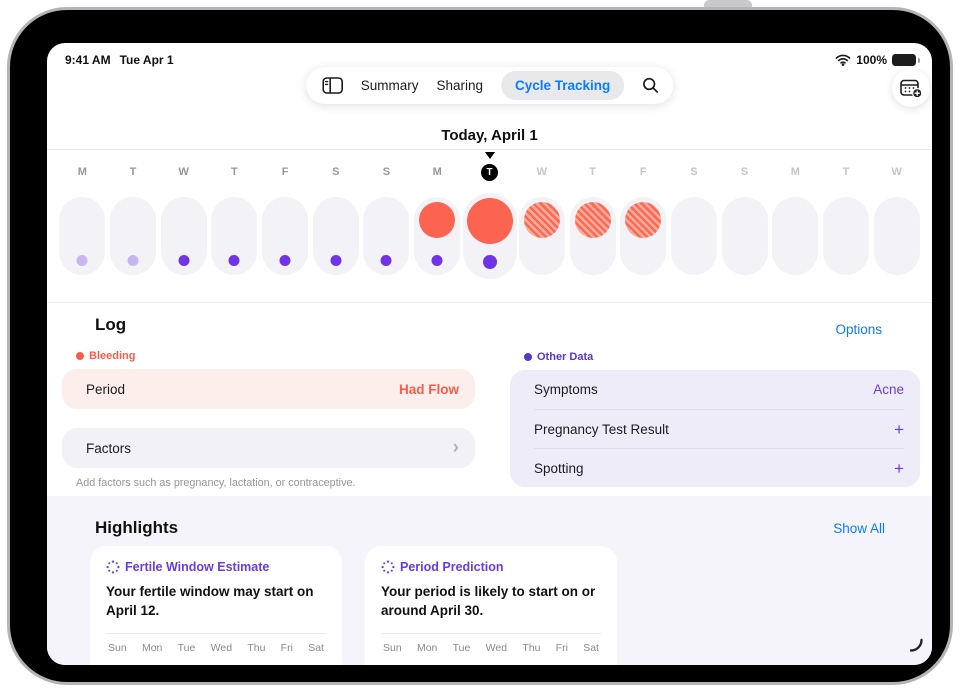 The width and height of the screenshot is (960, 690). What do you see at coordinates (332, 85) in the screenshot?
I see `sidebar-toggle-icon` at bounding box center [332, 85].